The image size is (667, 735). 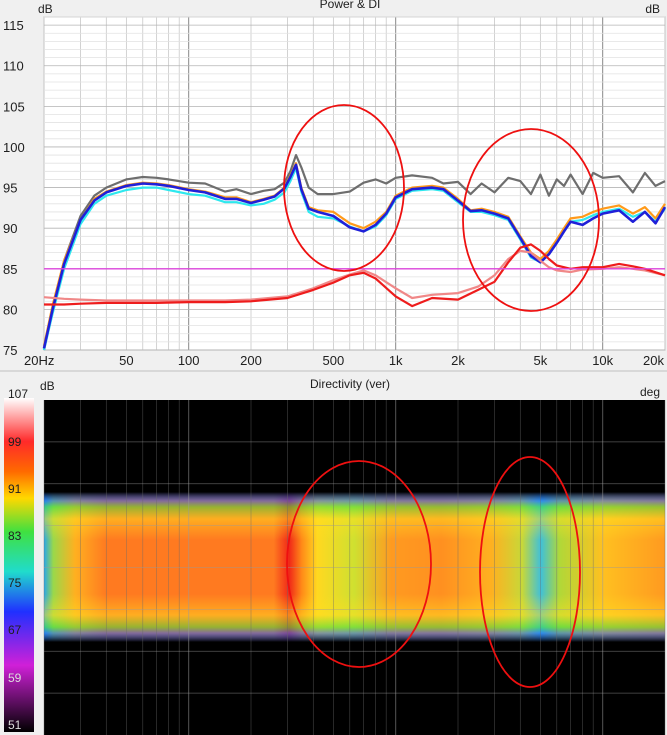 I want to click on y-tick-label: 75, so click(x=10, y=350).